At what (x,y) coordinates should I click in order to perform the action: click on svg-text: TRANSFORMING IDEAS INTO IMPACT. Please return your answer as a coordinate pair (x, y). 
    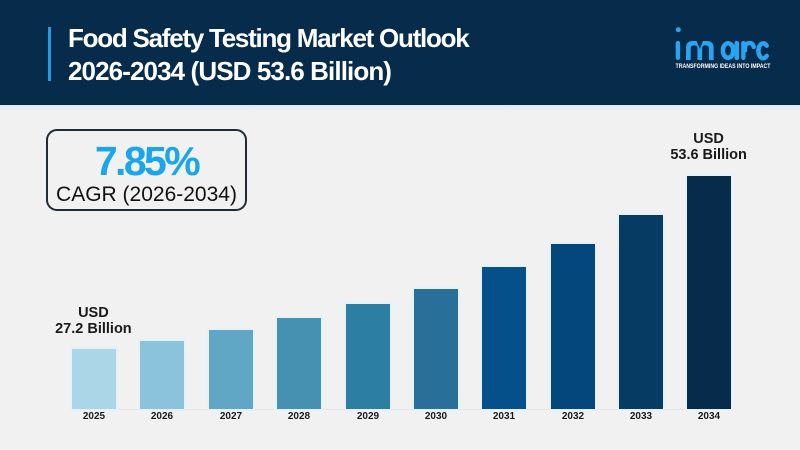
    Looking at the image, I should click on (723, 66).